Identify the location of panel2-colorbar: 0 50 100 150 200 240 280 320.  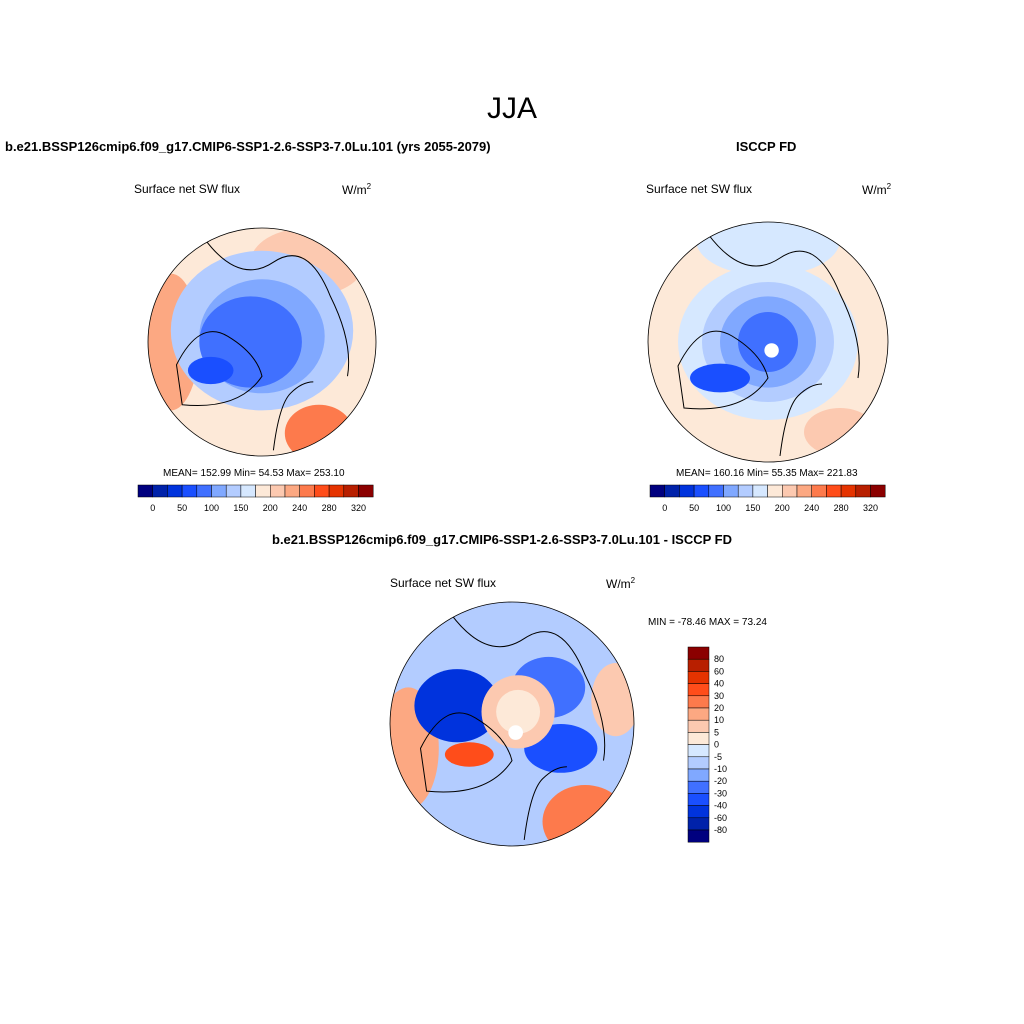
(767, 498).